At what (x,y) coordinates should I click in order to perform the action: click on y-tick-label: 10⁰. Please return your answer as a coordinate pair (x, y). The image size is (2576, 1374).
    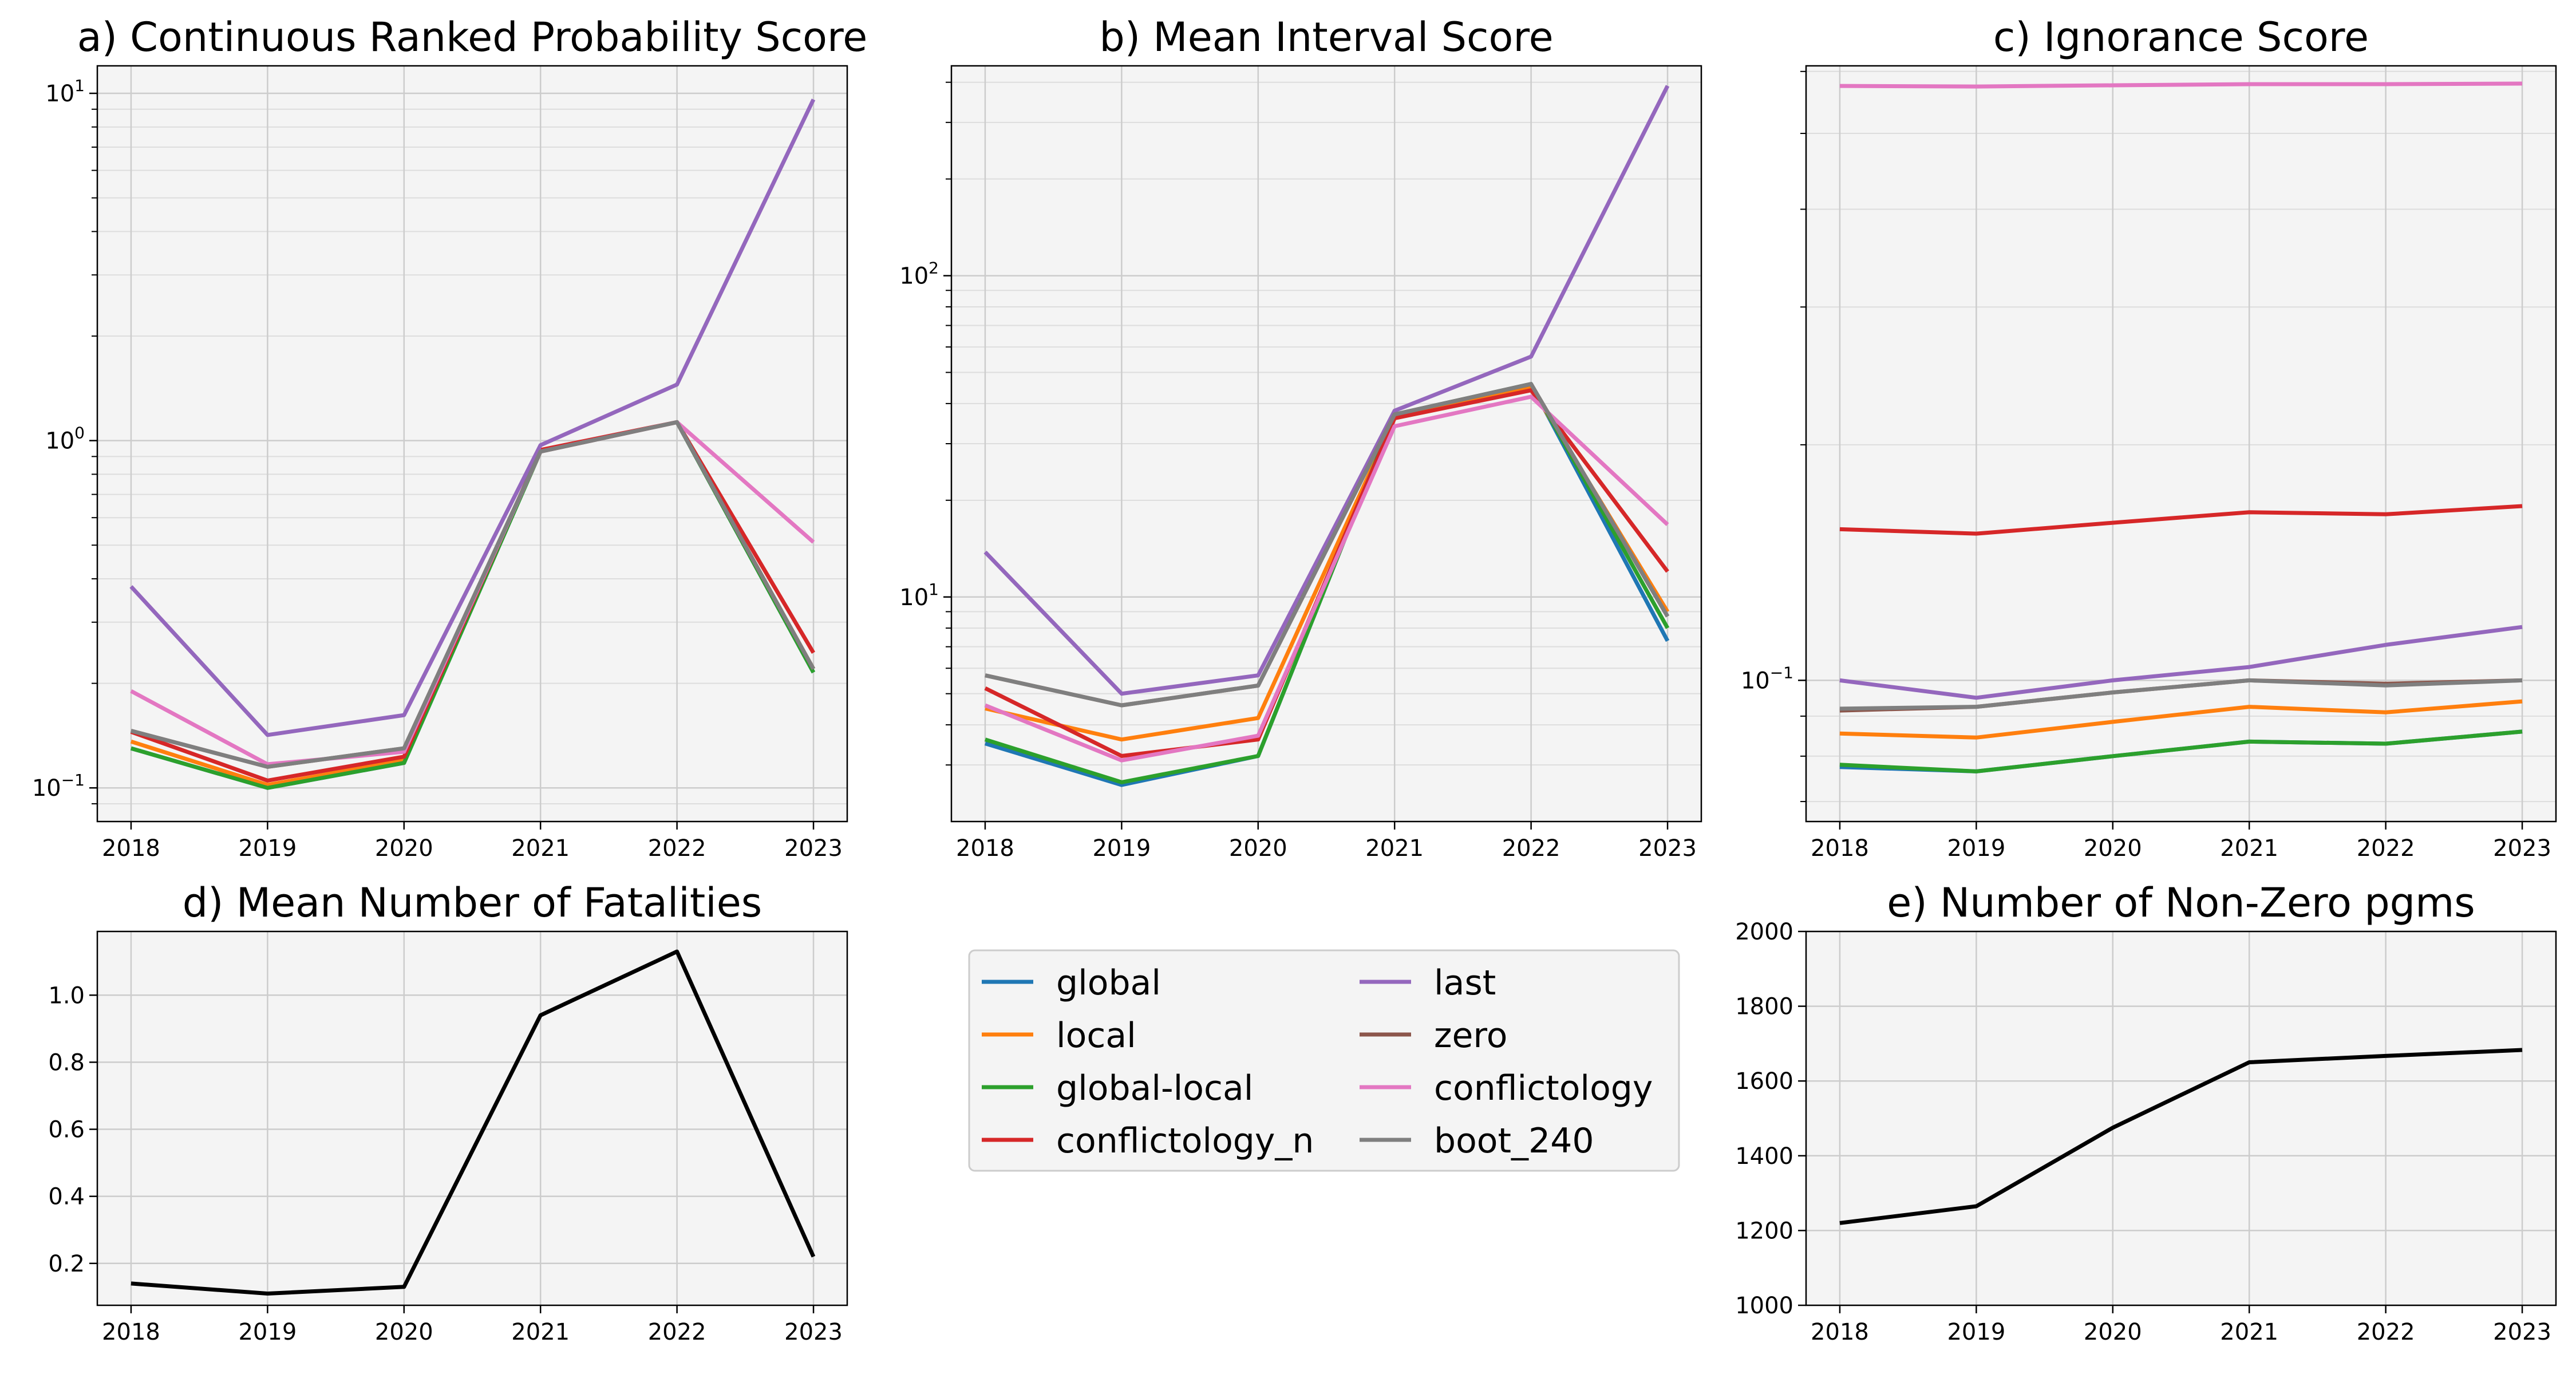
    Looking at the image, I should click on (65, 439).